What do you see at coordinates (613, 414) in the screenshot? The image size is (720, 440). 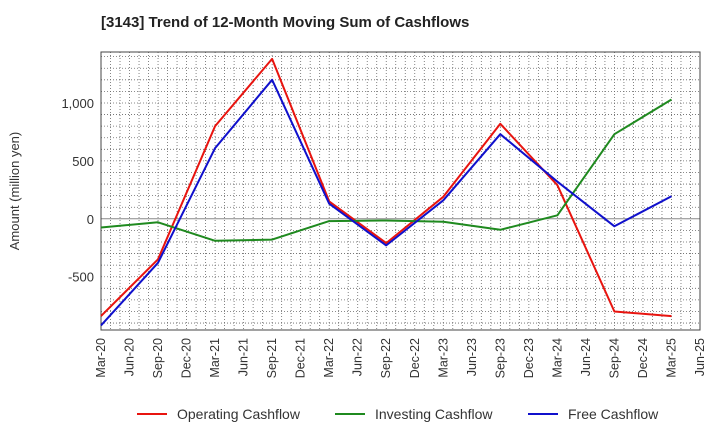 I see `legend-label: Free Cashflow` at bounding box center [613, 414].